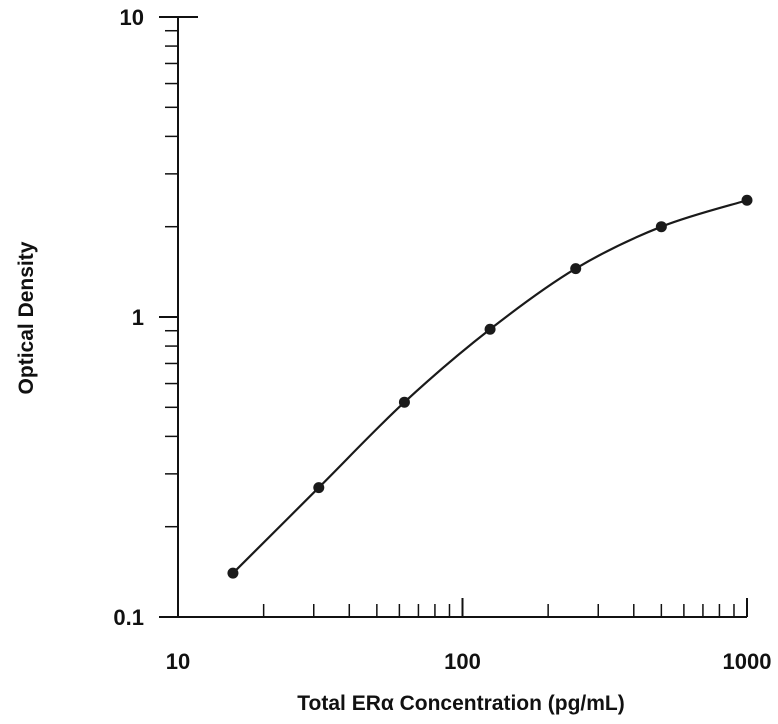 The image size is (778, 724). Describe the element at coordinates (138, 317) in the screenshot. I see `y-tick-label: 1` at that location.